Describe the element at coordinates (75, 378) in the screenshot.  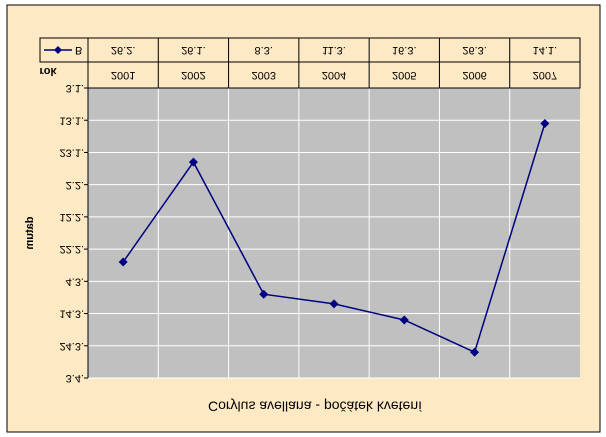
I see `y-tick-label: 3.4.` at that location.